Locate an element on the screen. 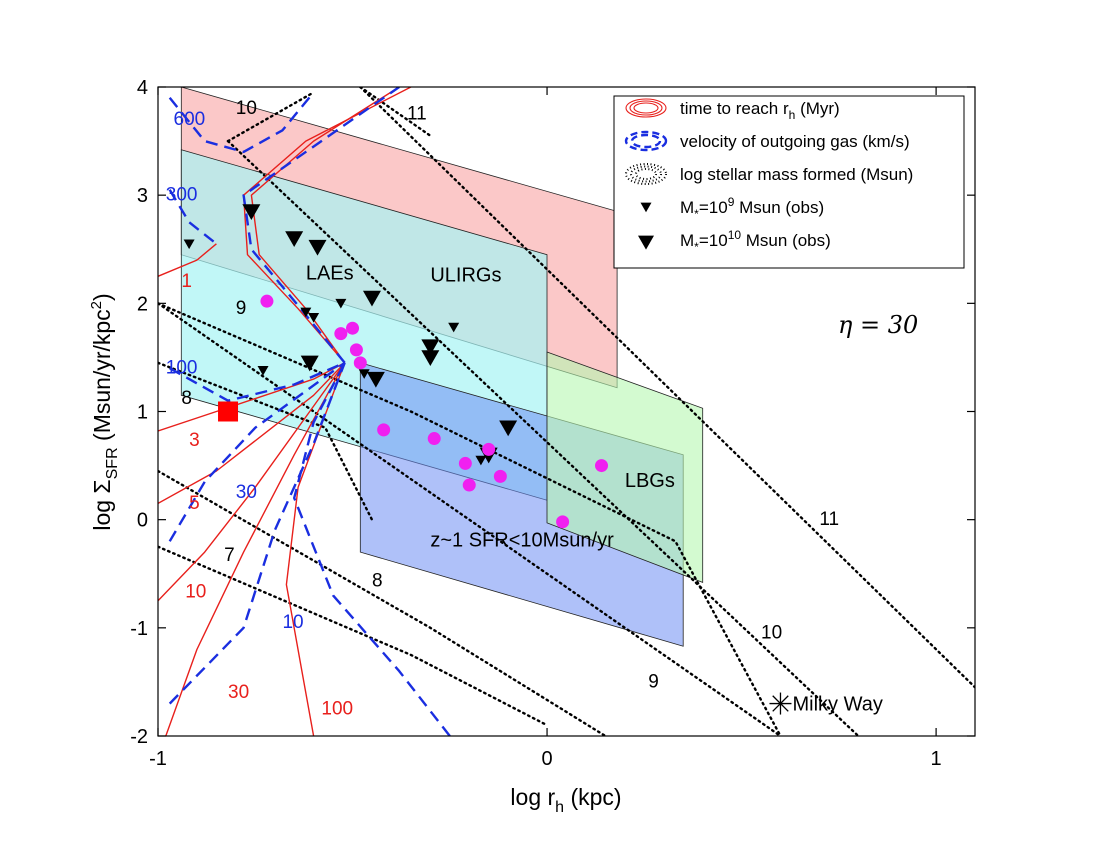 This screenshot has width=1100, height=850. milky-way-star-ray is located at coordinates (780, 703).